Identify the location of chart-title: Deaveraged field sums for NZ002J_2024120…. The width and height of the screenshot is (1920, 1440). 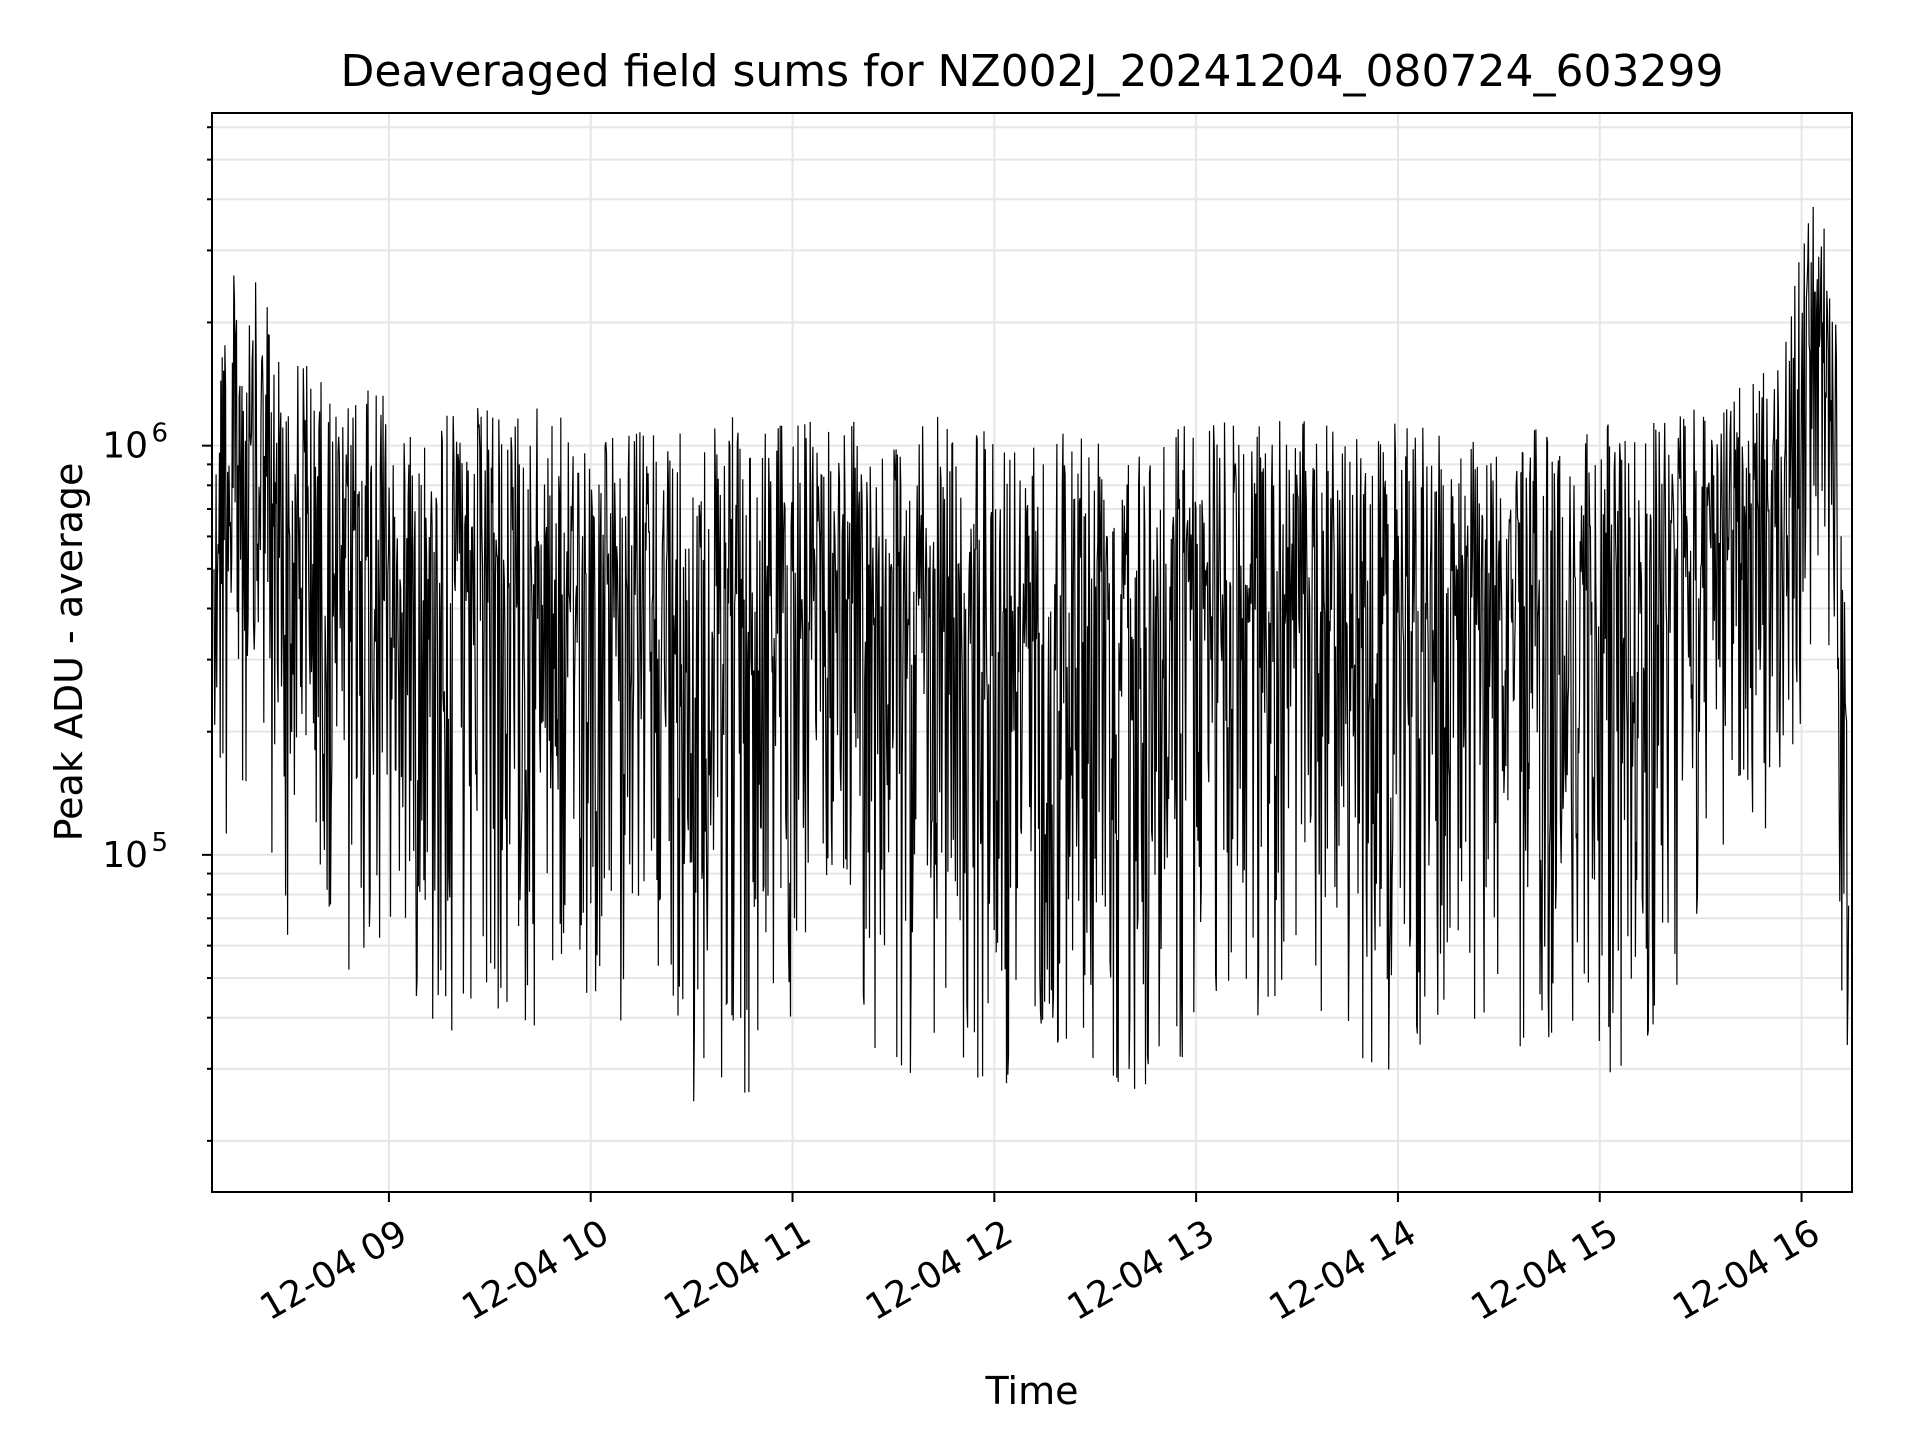
(1032, 71).